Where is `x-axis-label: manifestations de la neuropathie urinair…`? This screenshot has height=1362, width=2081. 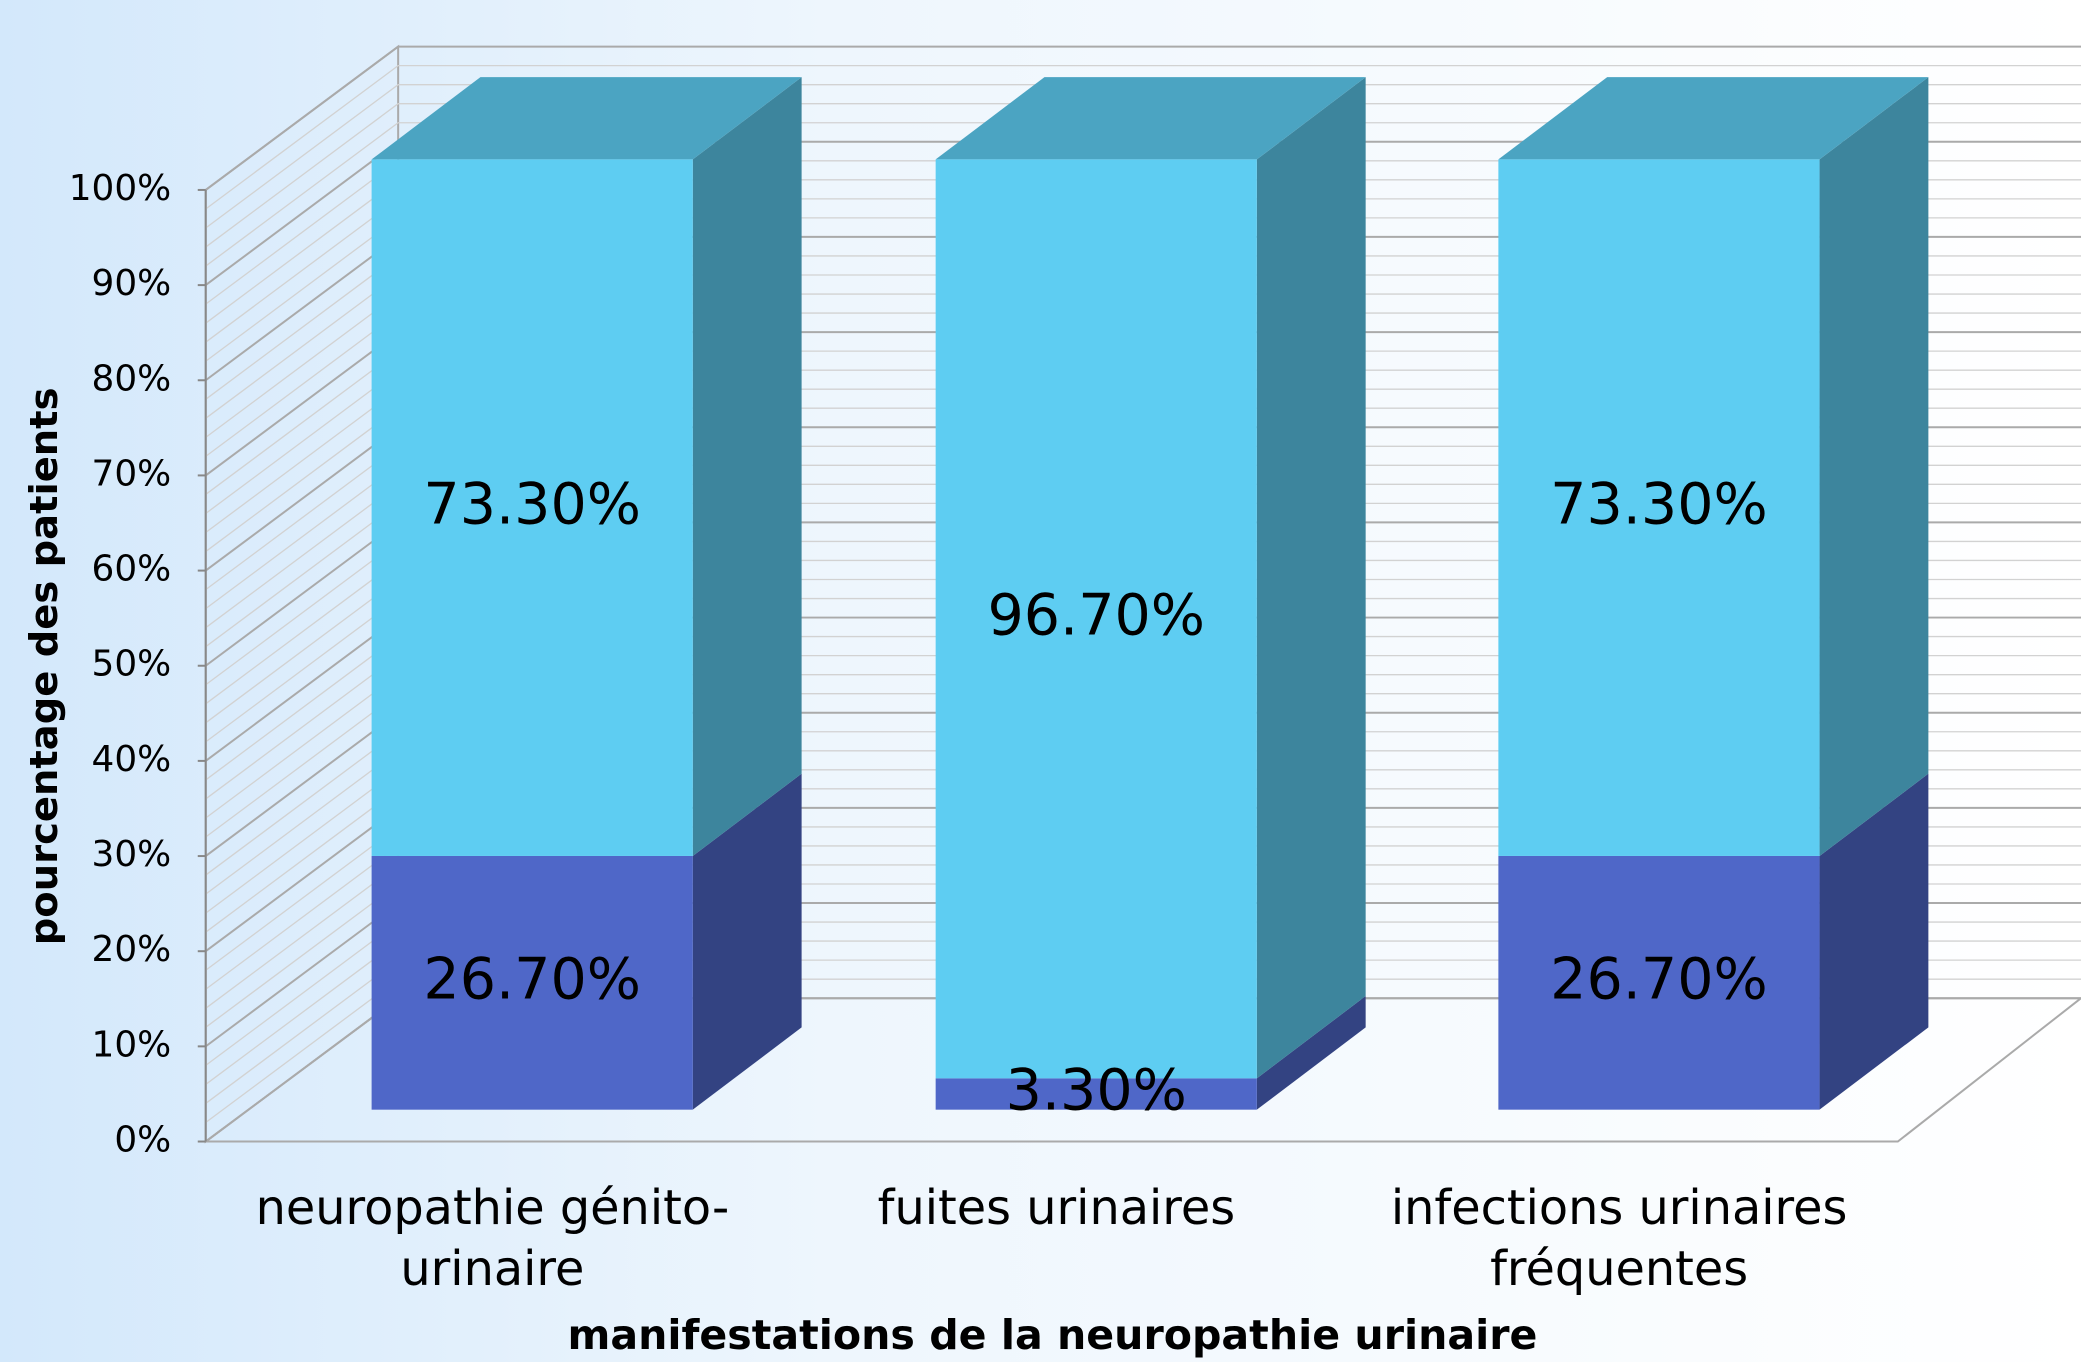
x-axis-label: manifestations de la neuropathie urinair… is located at coordinates (1052, 1335).